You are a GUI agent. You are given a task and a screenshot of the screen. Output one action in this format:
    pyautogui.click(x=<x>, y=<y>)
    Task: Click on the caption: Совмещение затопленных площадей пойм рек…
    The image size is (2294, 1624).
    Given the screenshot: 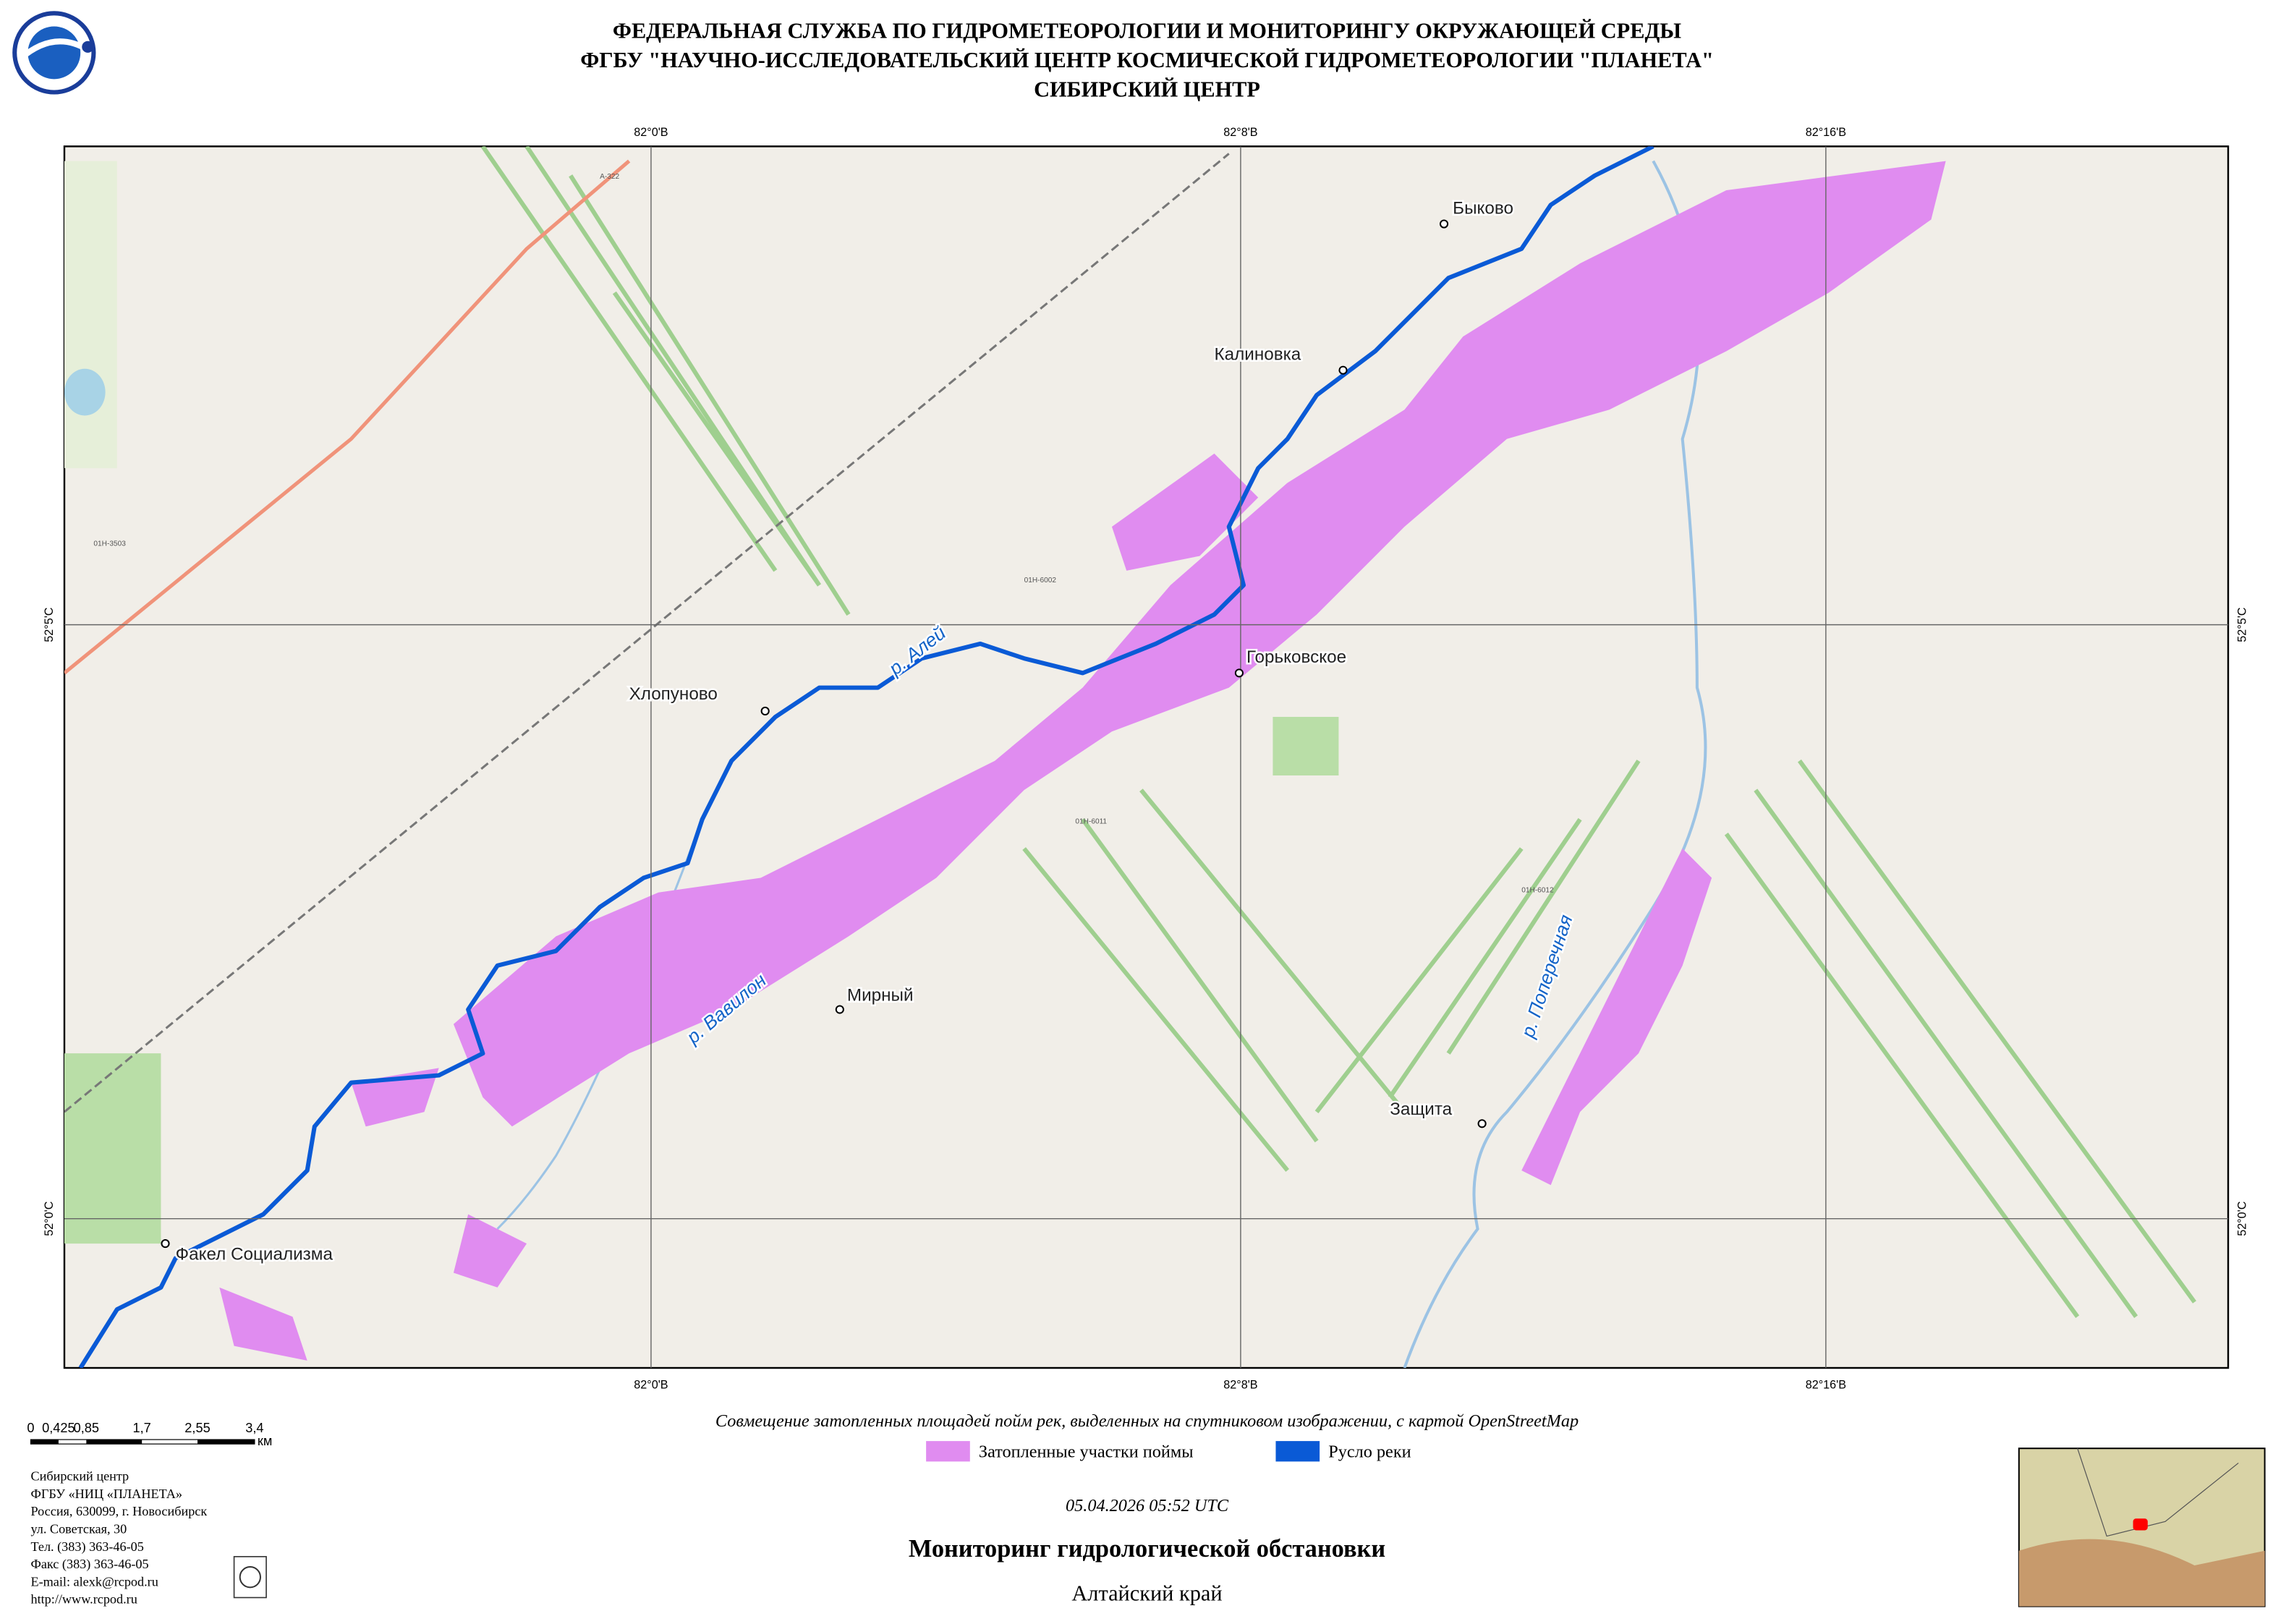 What is the action you would take?
    pyautogui.click(x=1147, y=1421)
    